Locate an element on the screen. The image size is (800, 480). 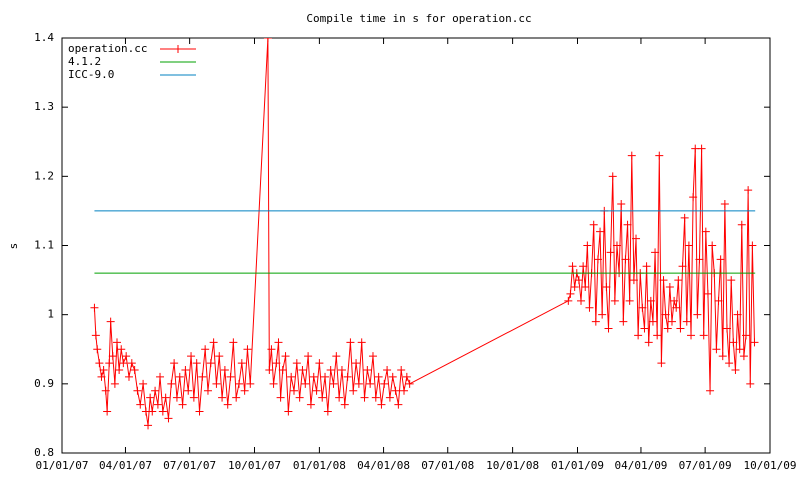
x-tick-label: 04/01/09 is located at coordinates (640, 465).